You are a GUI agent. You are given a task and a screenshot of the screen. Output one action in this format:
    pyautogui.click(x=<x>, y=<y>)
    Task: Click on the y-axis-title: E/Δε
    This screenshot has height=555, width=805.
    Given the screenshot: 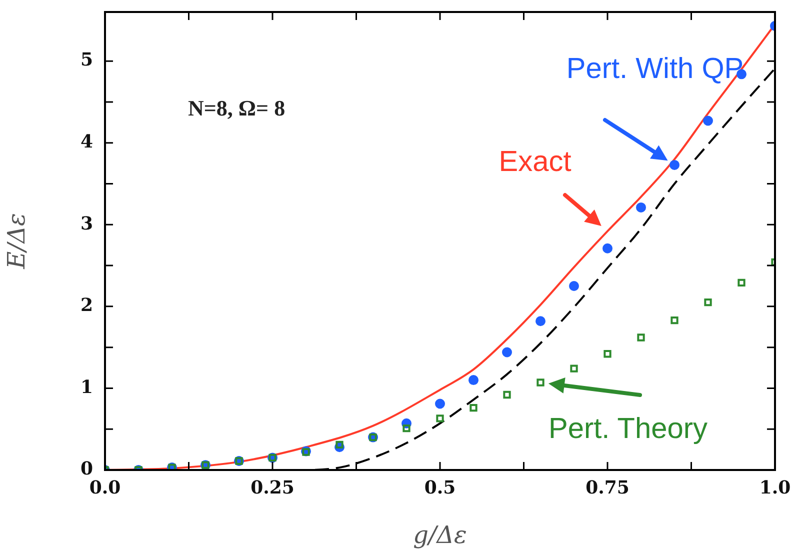 What is the action you would take?
    pyautogui.click(x=16, y=241)
    